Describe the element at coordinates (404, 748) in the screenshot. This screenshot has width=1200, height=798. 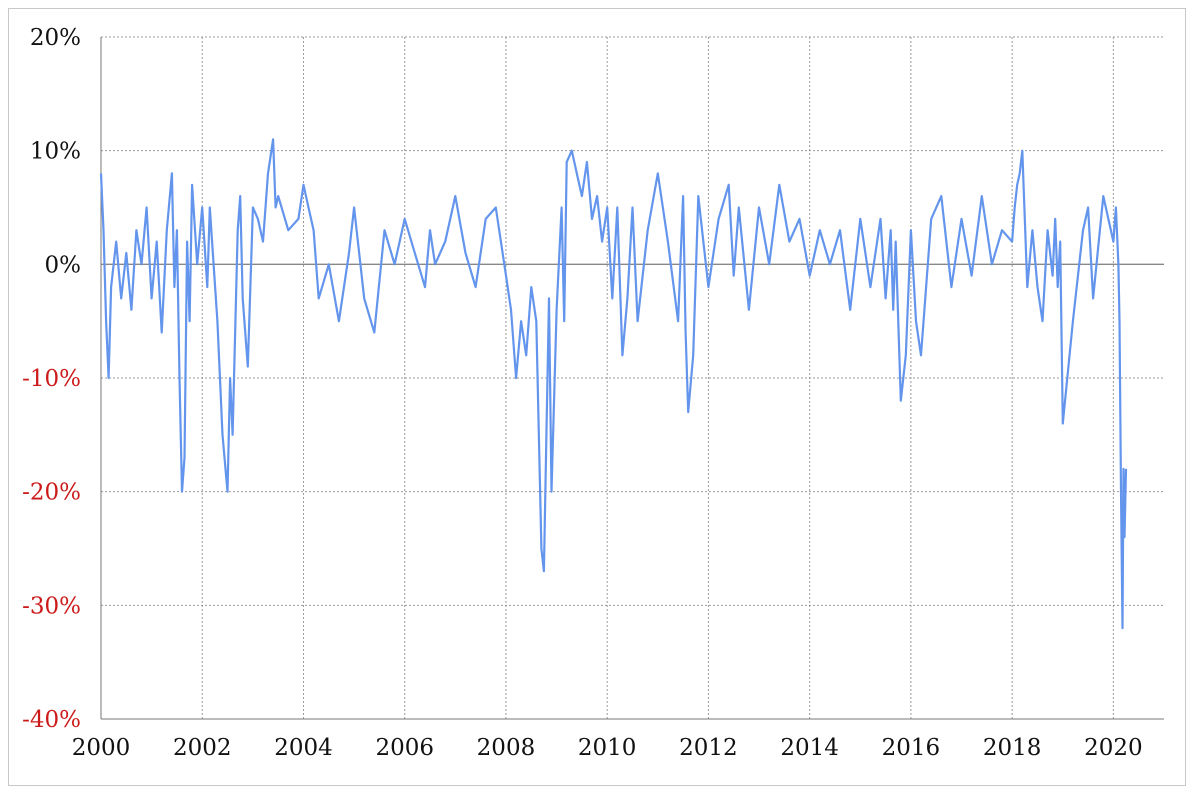
I see `x-tick-label: 2006` at that location.